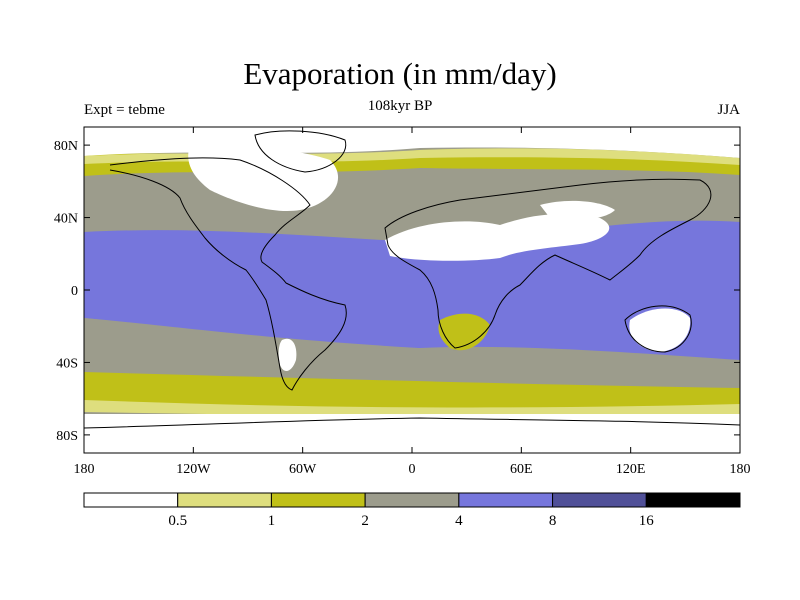  I want to click on field-south-olive, so click(412, 390).